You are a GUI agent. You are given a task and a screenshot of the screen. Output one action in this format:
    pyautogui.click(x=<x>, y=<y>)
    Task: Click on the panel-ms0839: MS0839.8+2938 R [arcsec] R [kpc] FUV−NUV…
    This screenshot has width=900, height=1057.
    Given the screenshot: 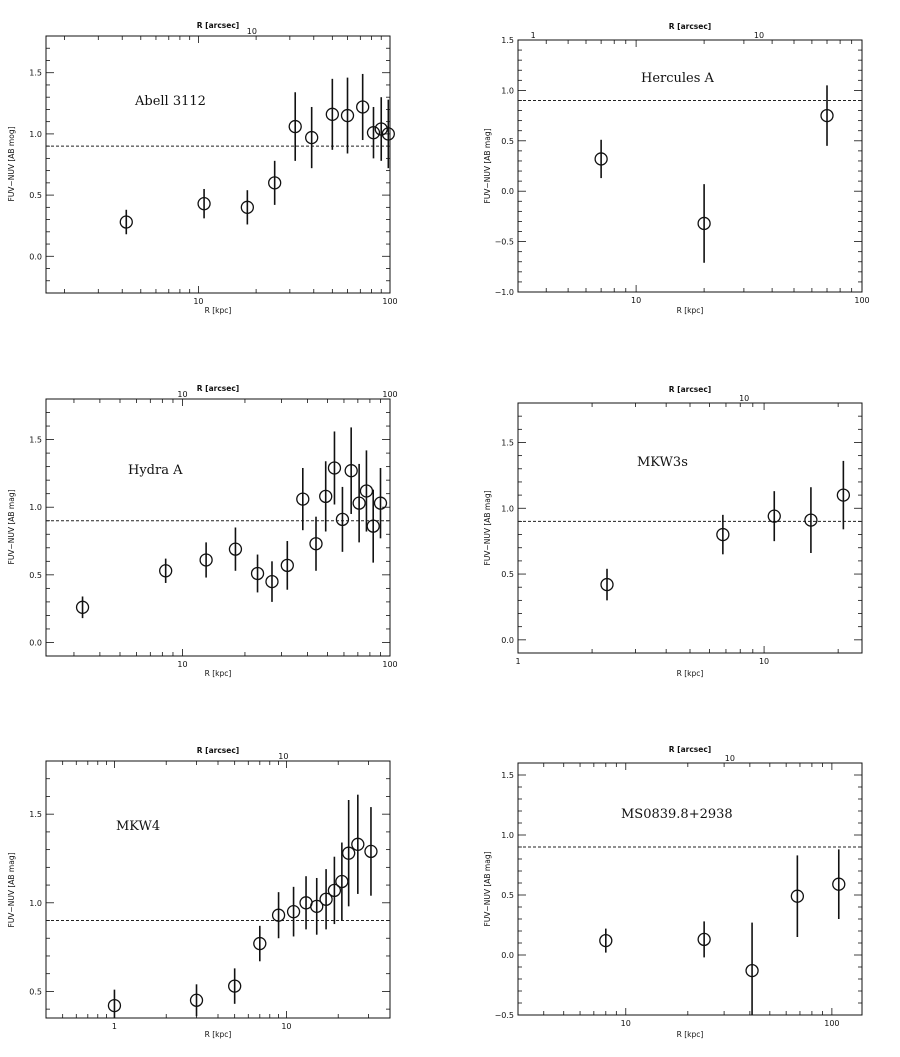 What is the action you would take?
    pyautogui.click(x=673, y=892)
    